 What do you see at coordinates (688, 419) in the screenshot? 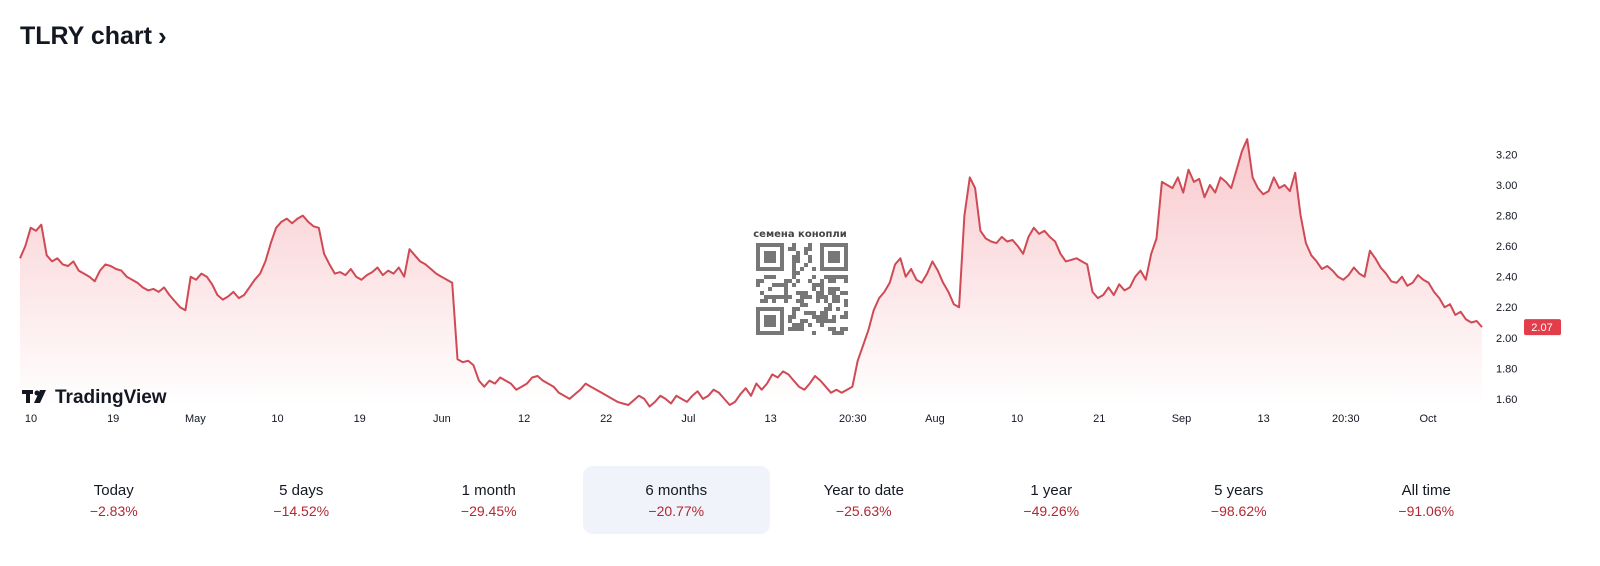
I see `x-tick-label: Jul` at bounding box center [688, 419].